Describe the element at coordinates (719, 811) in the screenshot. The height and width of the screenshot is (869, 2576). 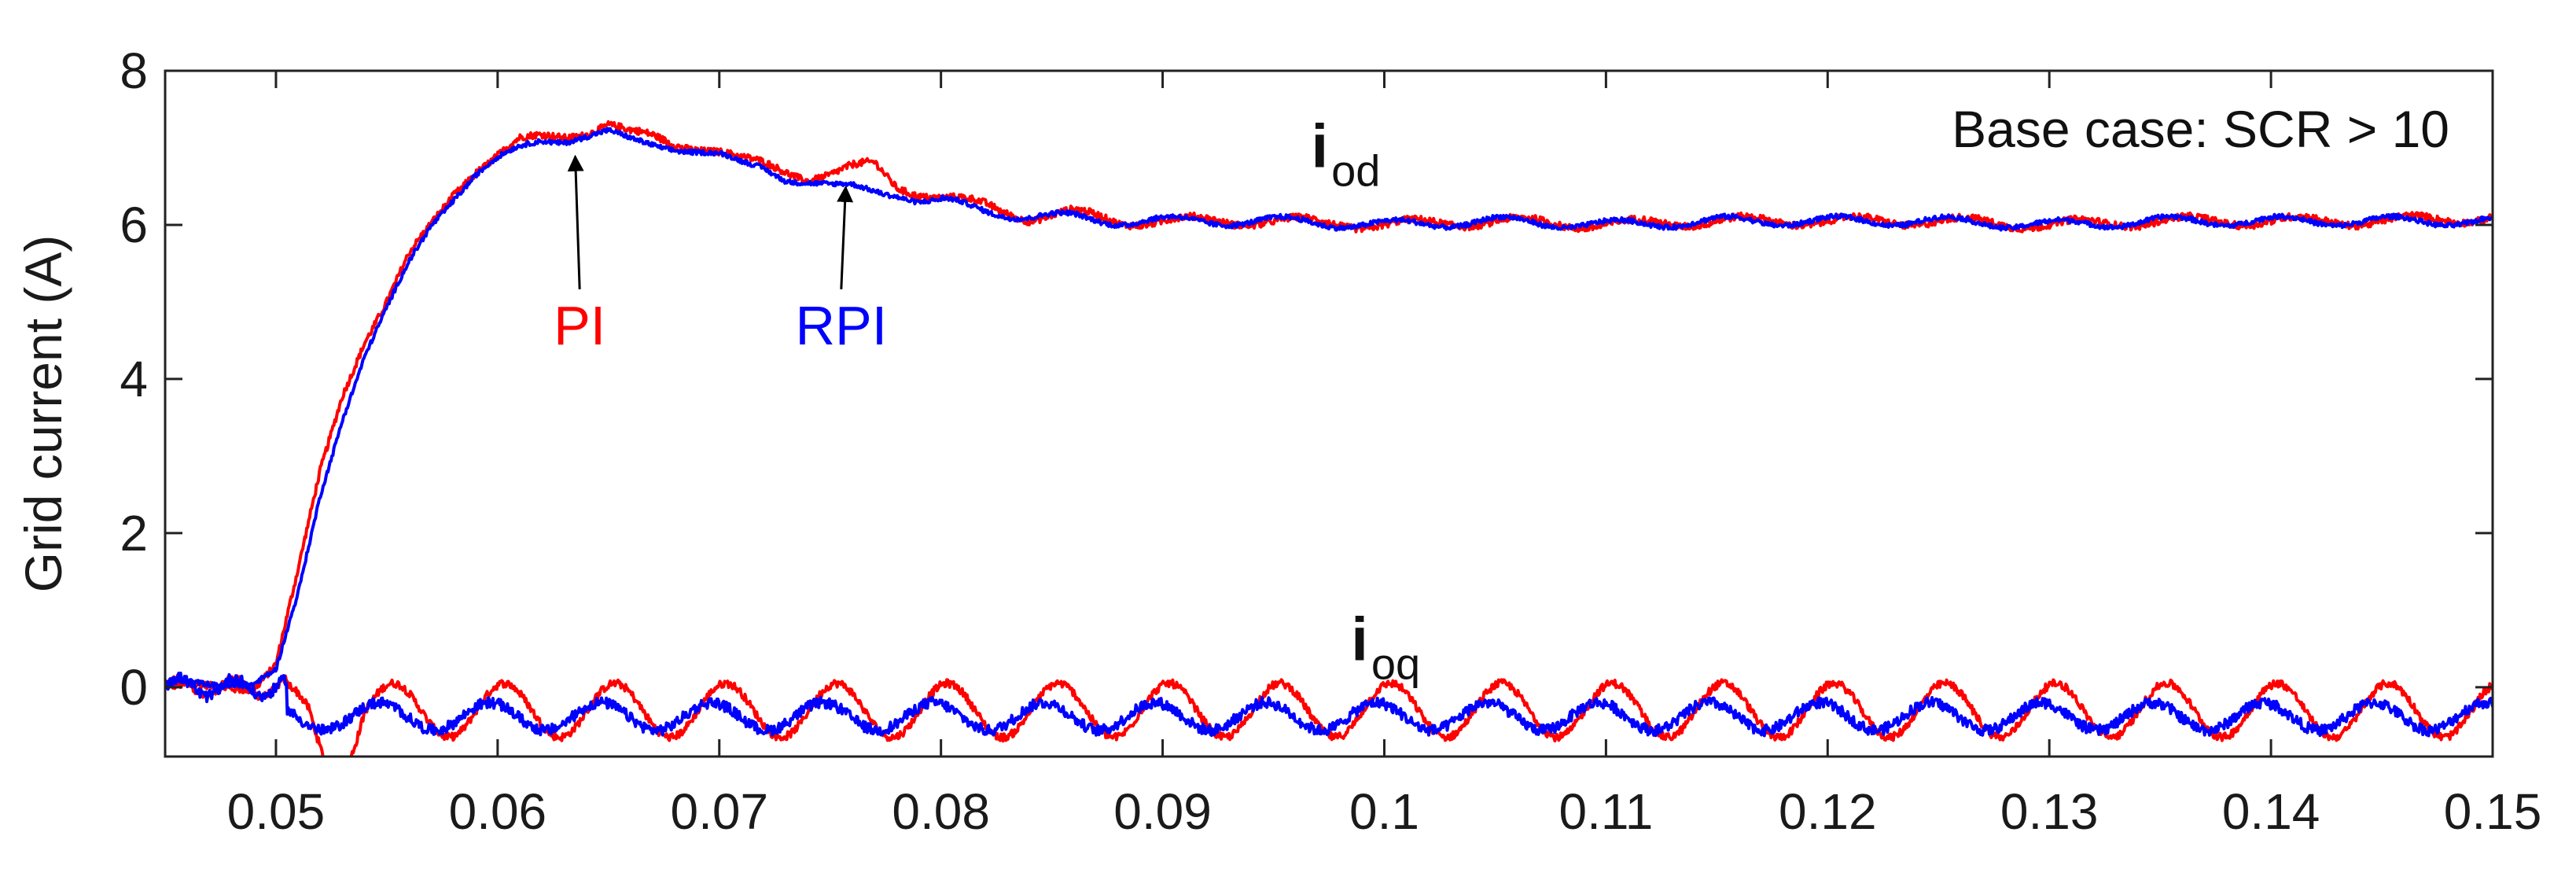
I see `x-tick-label: 0.07` at that location.